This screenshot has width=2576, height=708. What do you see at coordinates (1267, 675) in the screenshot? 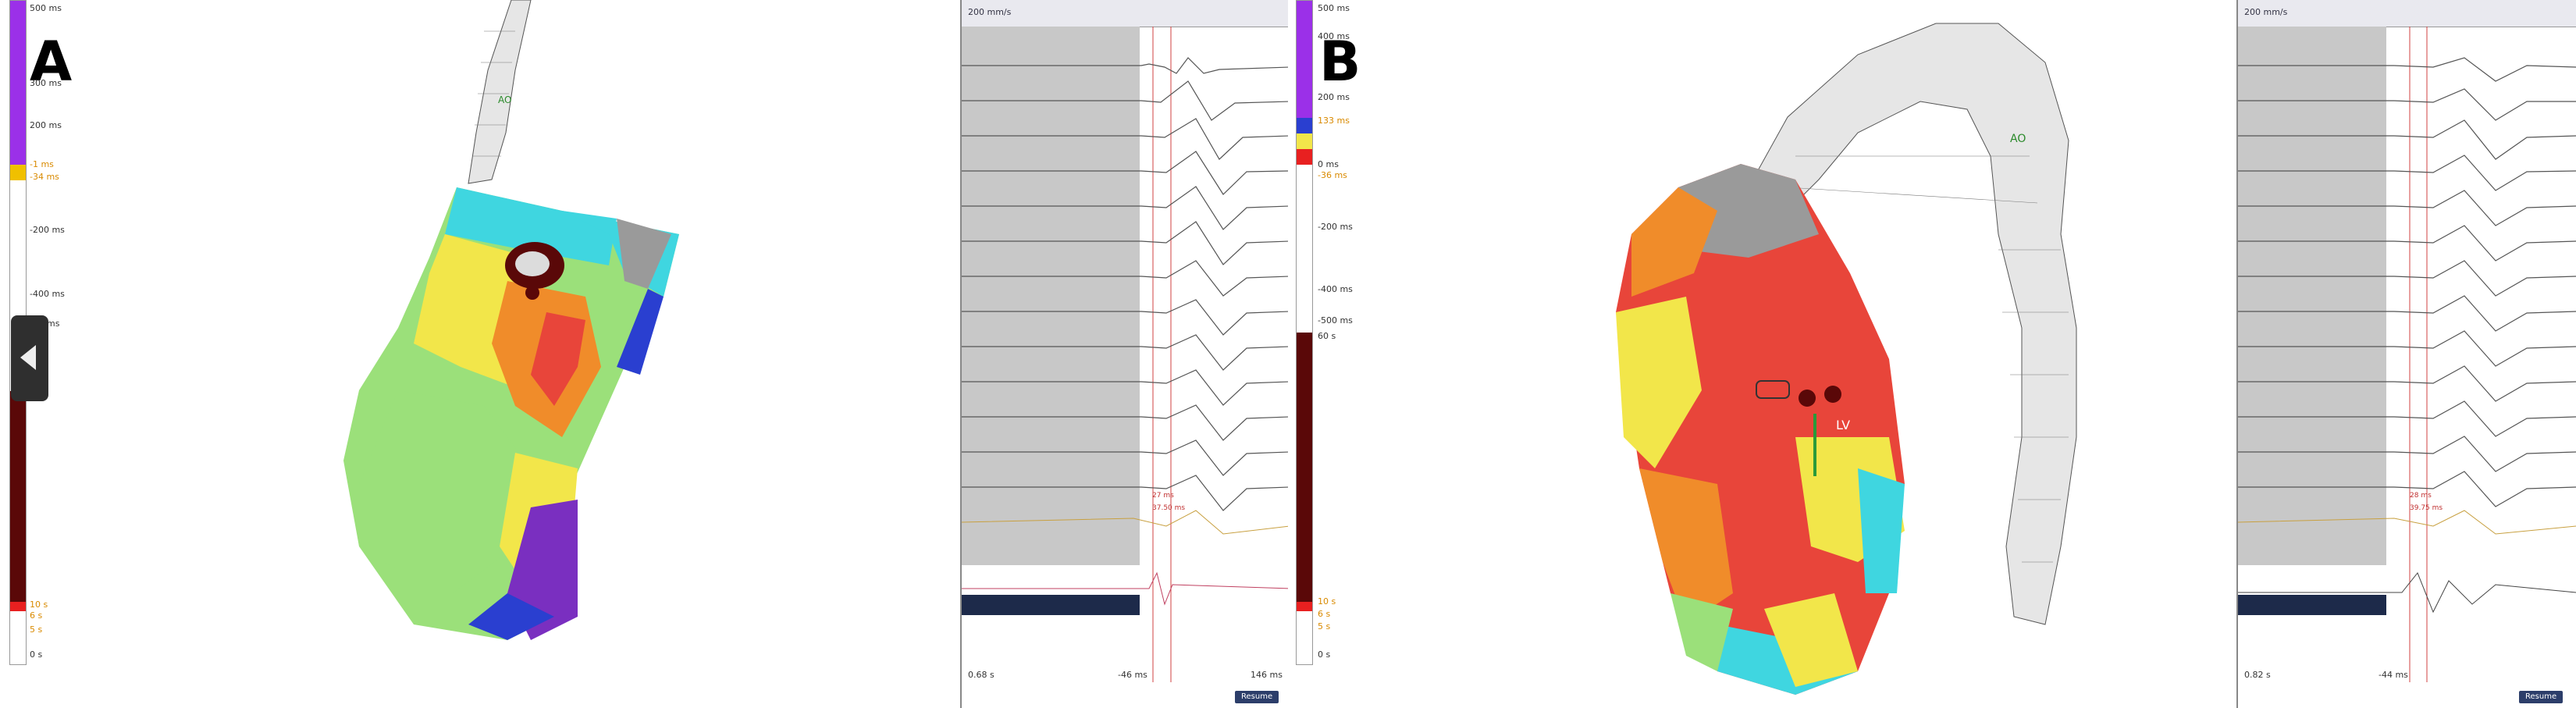
I see `ecg-time-right-a: 146 ms` at bounding box center [1267, 675].